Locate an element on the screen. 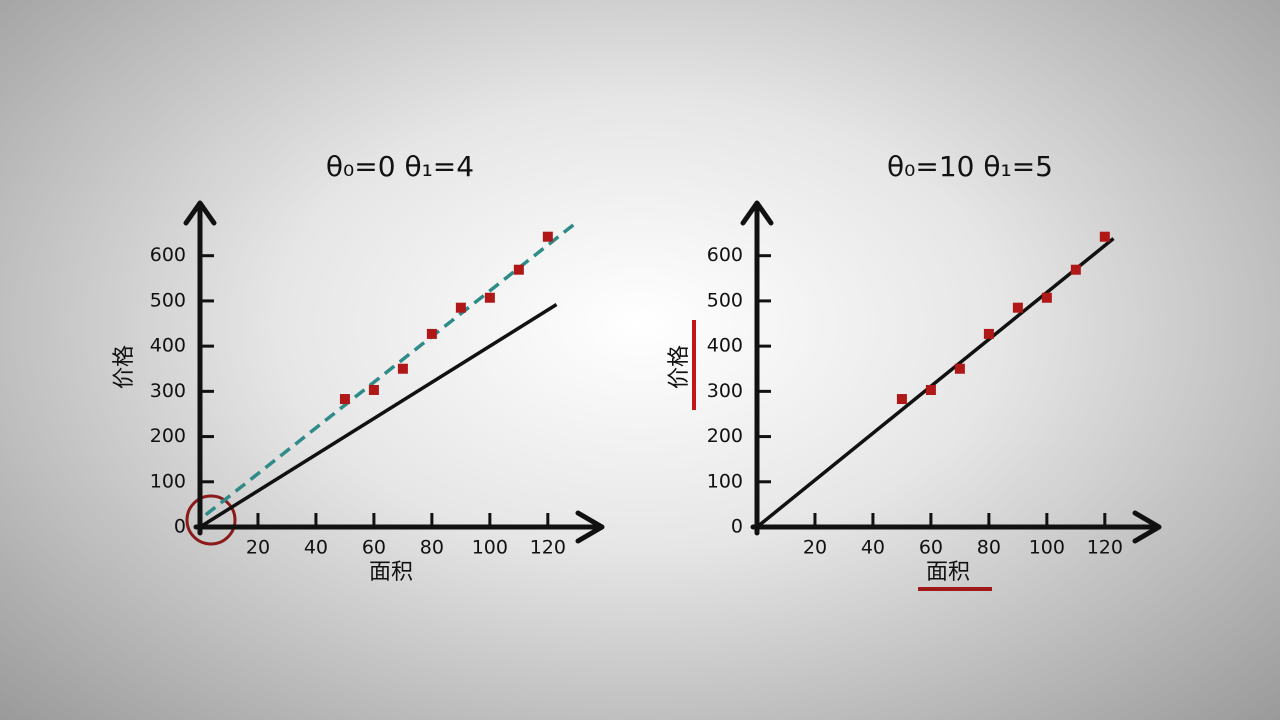 The width and height of the screenshot is (1280, 720). origin-highlight is located at coordinates (211, 520).